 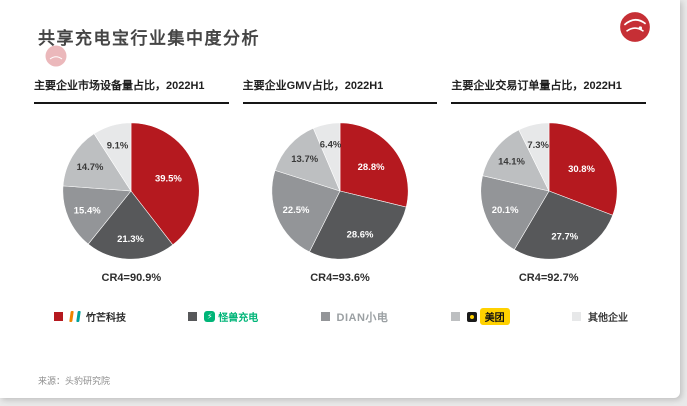 What do you see at coordinates (131, 90) in the screenshot?
I see `chart-title-devices: 主要企业市场设备量占比，2022H1` at bounding box center [131, 90].